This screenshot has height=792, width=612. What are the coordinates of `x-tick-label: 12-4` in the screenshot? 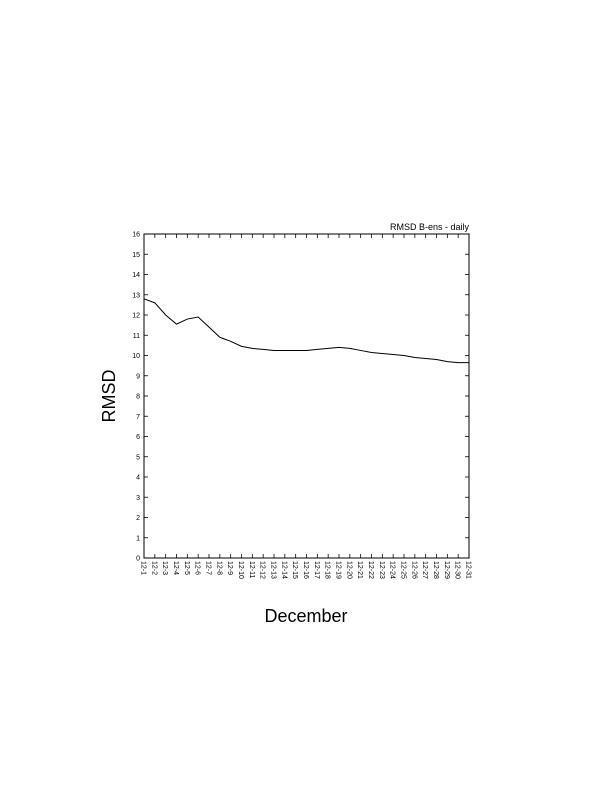 It's located at (175, 568).